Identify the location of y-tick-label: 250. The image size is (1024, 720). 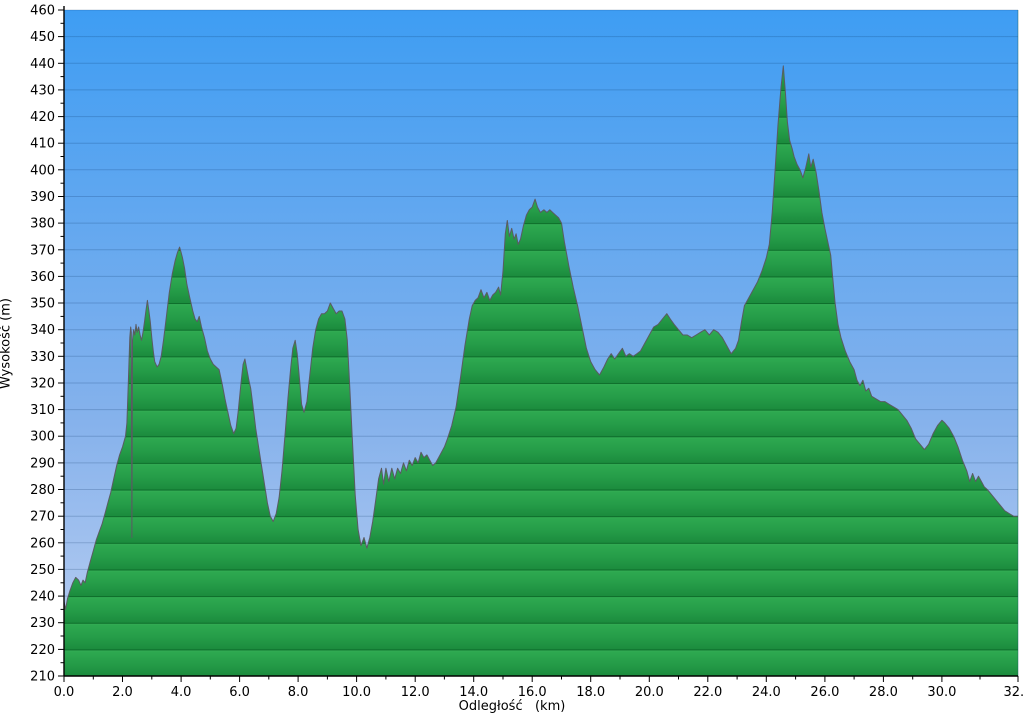
(42, 570).